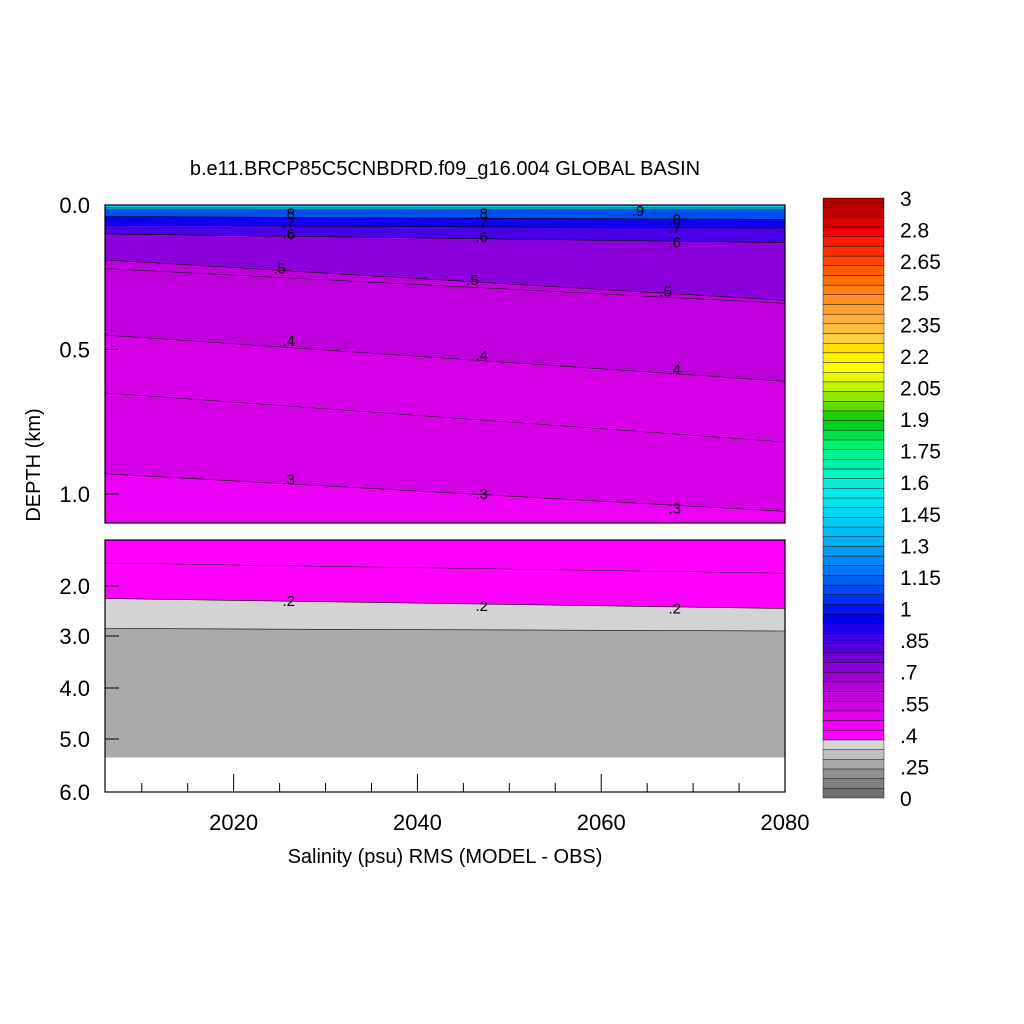 The image size is (1024, 1024). What do you see at coordinates (74, 688) in the screenshot?
I see `y-tick-label: 4.0` at bounding box center [74, 688].